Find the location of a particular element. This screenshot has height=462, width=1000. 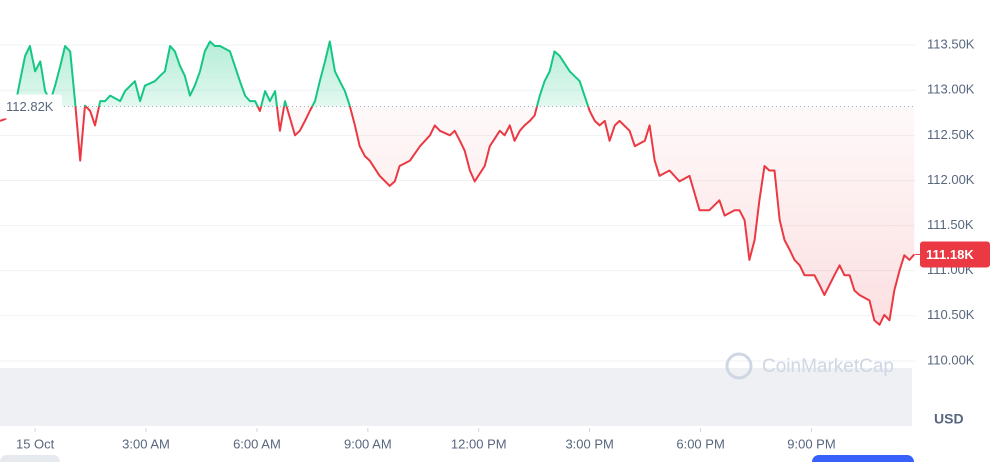

y-tick-label: 112.00K is located at coordinates (951, 179).